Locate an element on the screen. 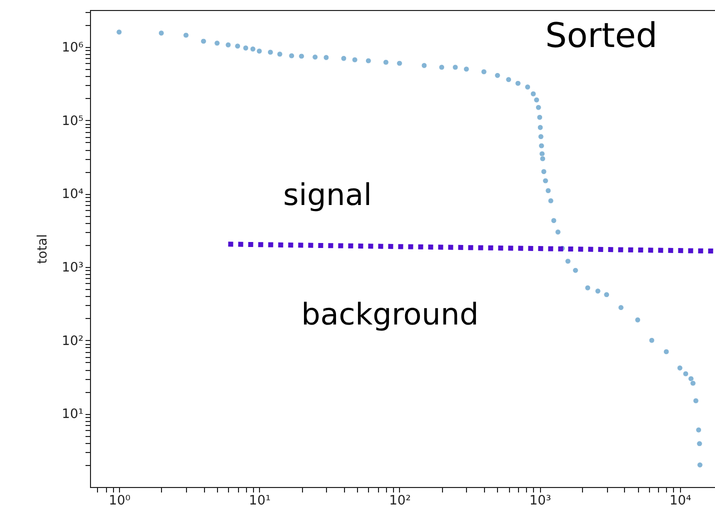 The height and width of the screenshot is (522, 715). y-tick-label: 10⁴ is located at coordinates (73, 194).